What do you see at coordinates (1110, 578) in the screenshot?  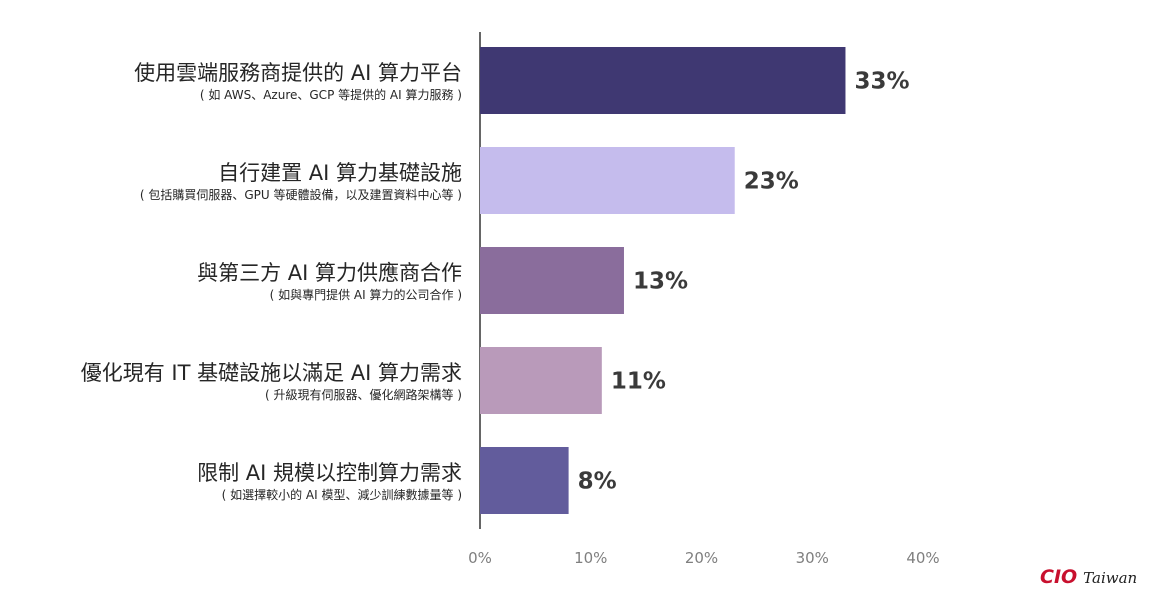 I see `brand-suffix: Taiwan` at bounding box center [1110, 578].